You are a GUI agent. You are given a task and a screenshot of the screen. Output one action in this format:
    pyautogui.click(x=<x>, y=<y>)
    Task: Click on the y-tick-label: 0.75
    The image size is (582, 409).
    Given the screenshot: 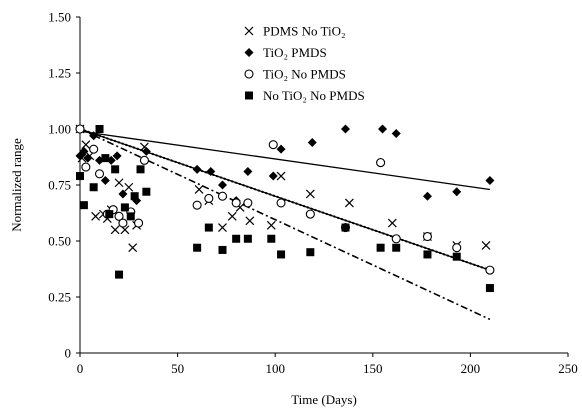 What is the action you would take?
    pyautogui.click(x=59, y=185)
    